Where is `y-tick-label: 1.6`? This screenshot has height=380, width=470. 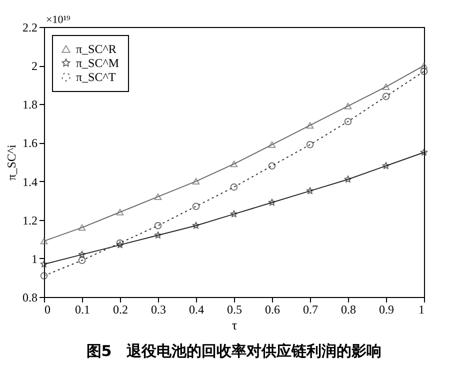 y-tick-label: 1.6 is located at coordinates (30, 143).